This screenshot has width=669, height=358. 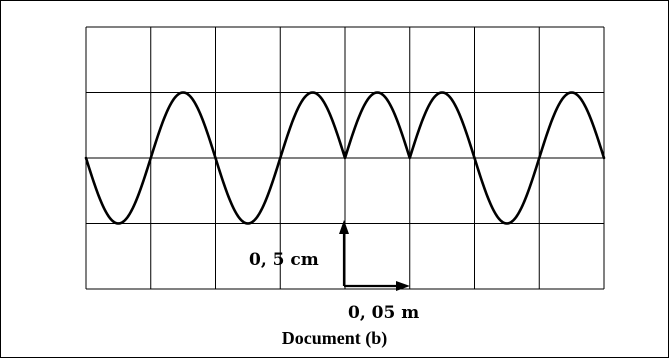 I want to click on horizontal-scale-label: 0, 05 m, so click(x=383, y=313).